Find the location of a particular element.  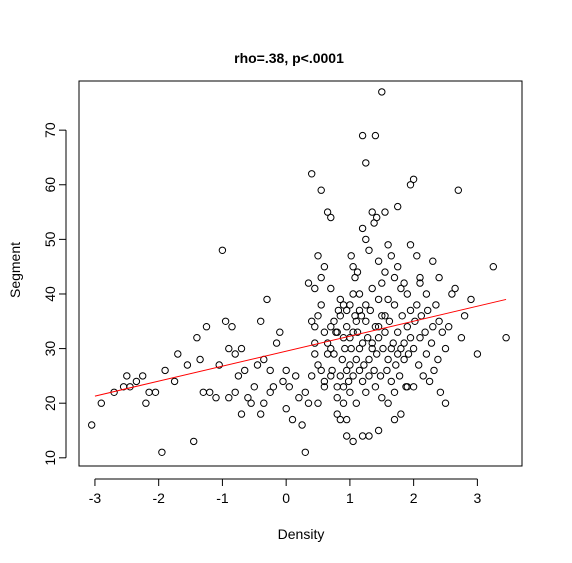

y-tick-label: 10 is located at coordinates (50, 458).